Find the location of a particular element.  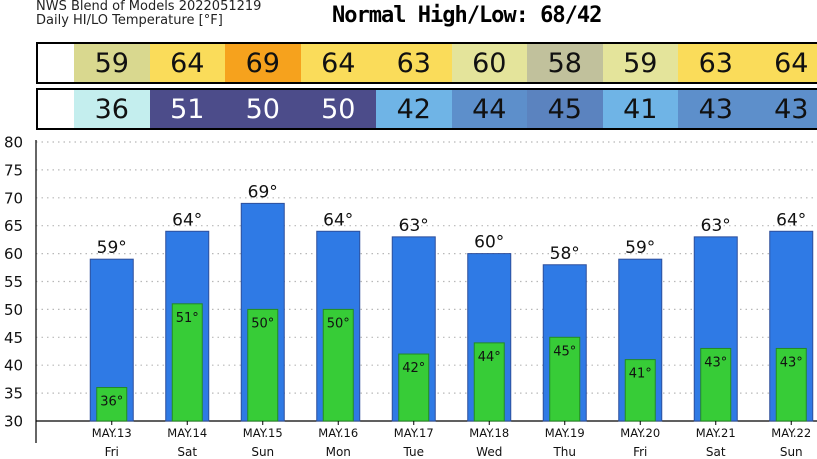

high-value-label: 58° is located at coordinates (565, 254).